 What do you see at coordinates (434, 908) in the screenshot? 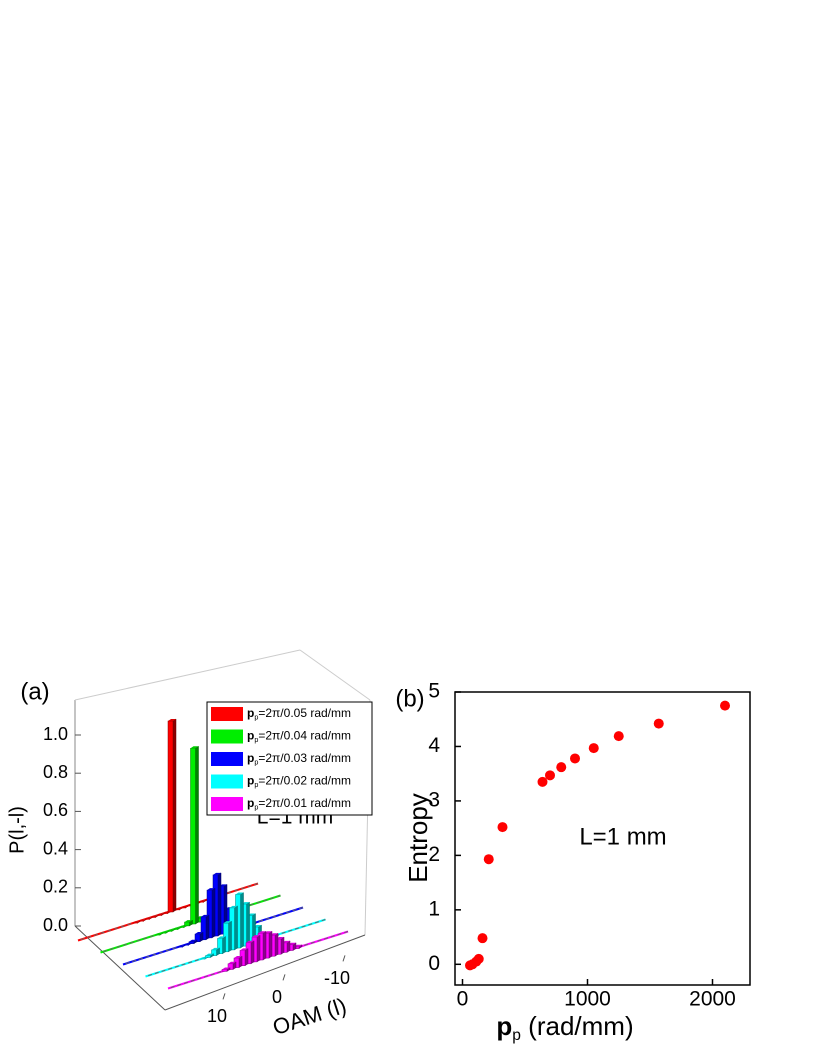
I see `y-tick-label: 1` at bounding box center [434, 908].